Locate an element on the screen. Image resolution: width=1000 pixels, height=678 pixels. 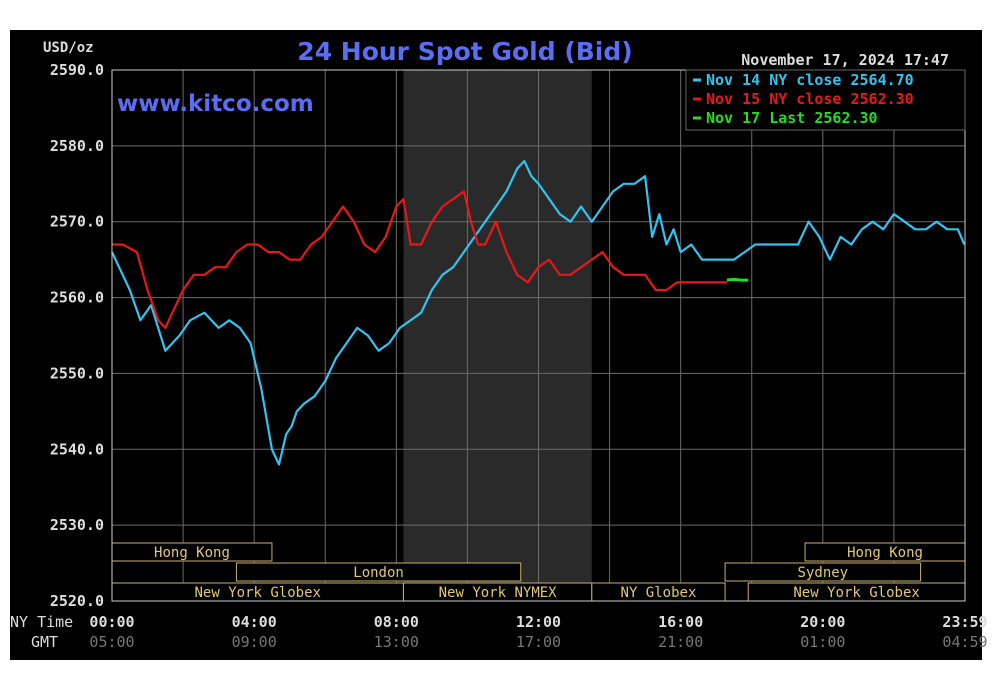
x-tick-label-gmt: 01:00 is located at coordinates (822, 642).